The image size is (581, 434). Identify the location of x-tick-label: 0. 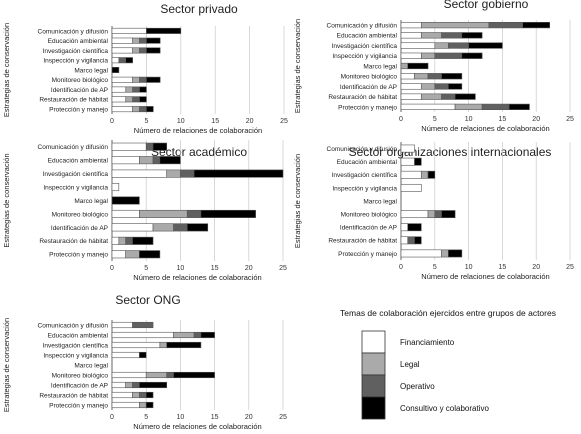
(401, 267).